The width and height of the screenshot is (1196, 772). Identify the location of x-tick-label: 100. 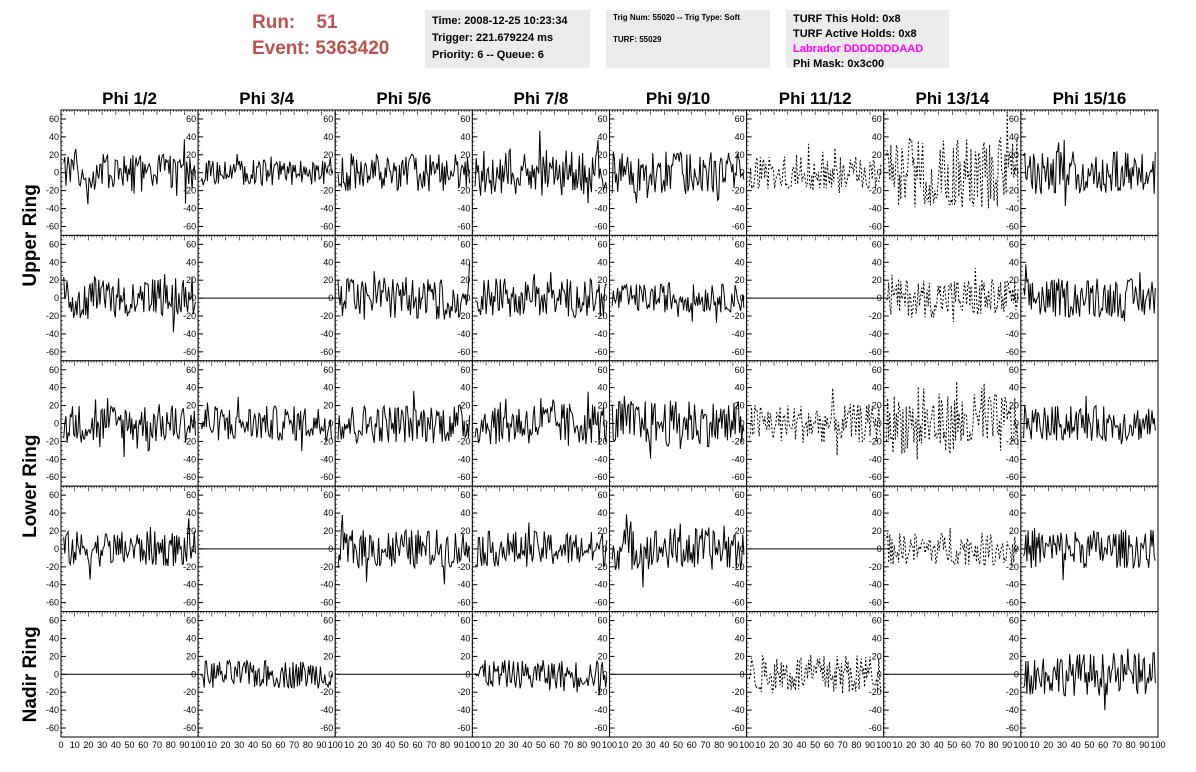
(609, 745).